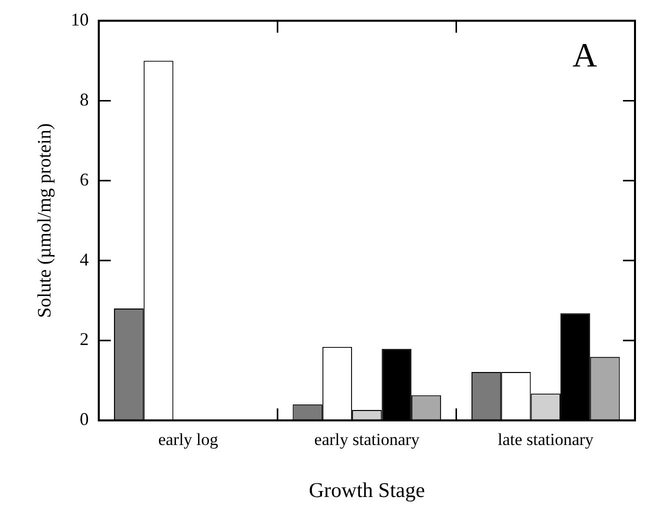 The image size is (645, 522). Describe the element at coordinates (84, 339) in the screenshot. I see `y-tick-label: 2` at that location.